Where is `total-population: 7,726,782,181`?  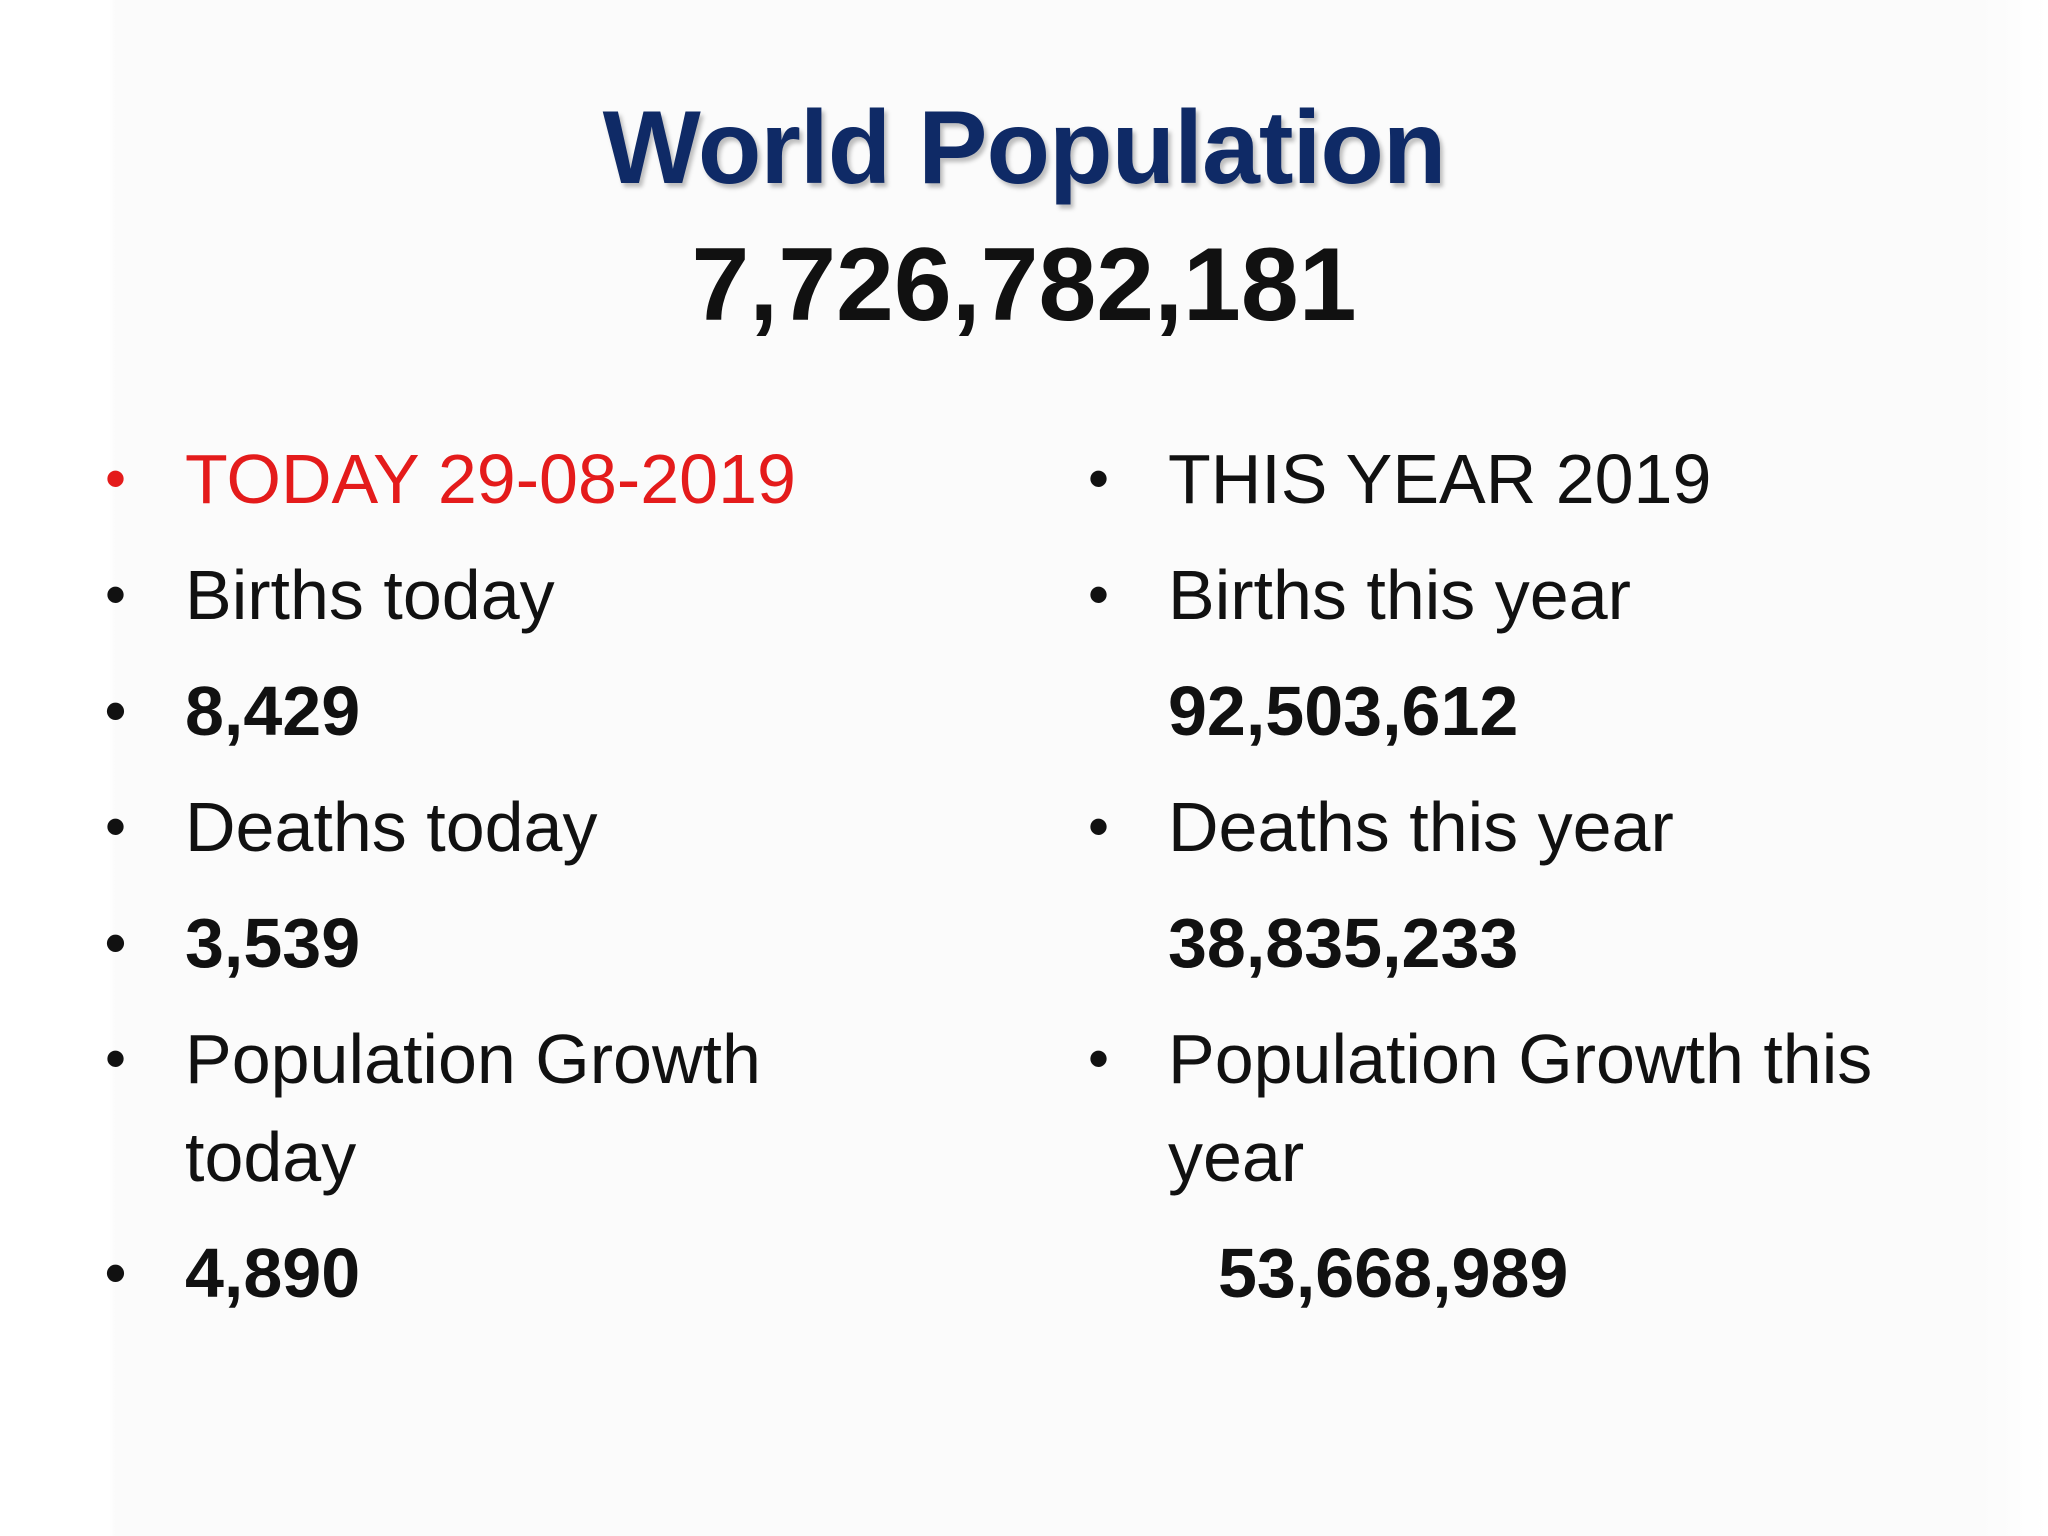 total-population: 7,726,782,181 is located at coordinates (1024, 285).